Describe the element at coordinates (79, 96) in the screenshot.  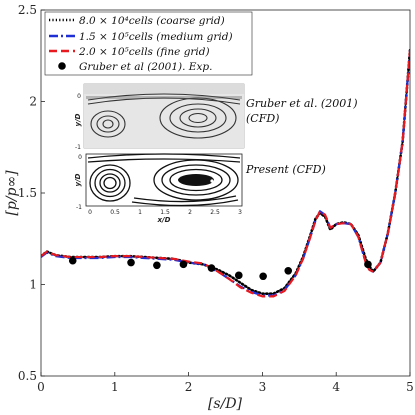
I see `inset-y-tick-zero-top: 0` at that location.